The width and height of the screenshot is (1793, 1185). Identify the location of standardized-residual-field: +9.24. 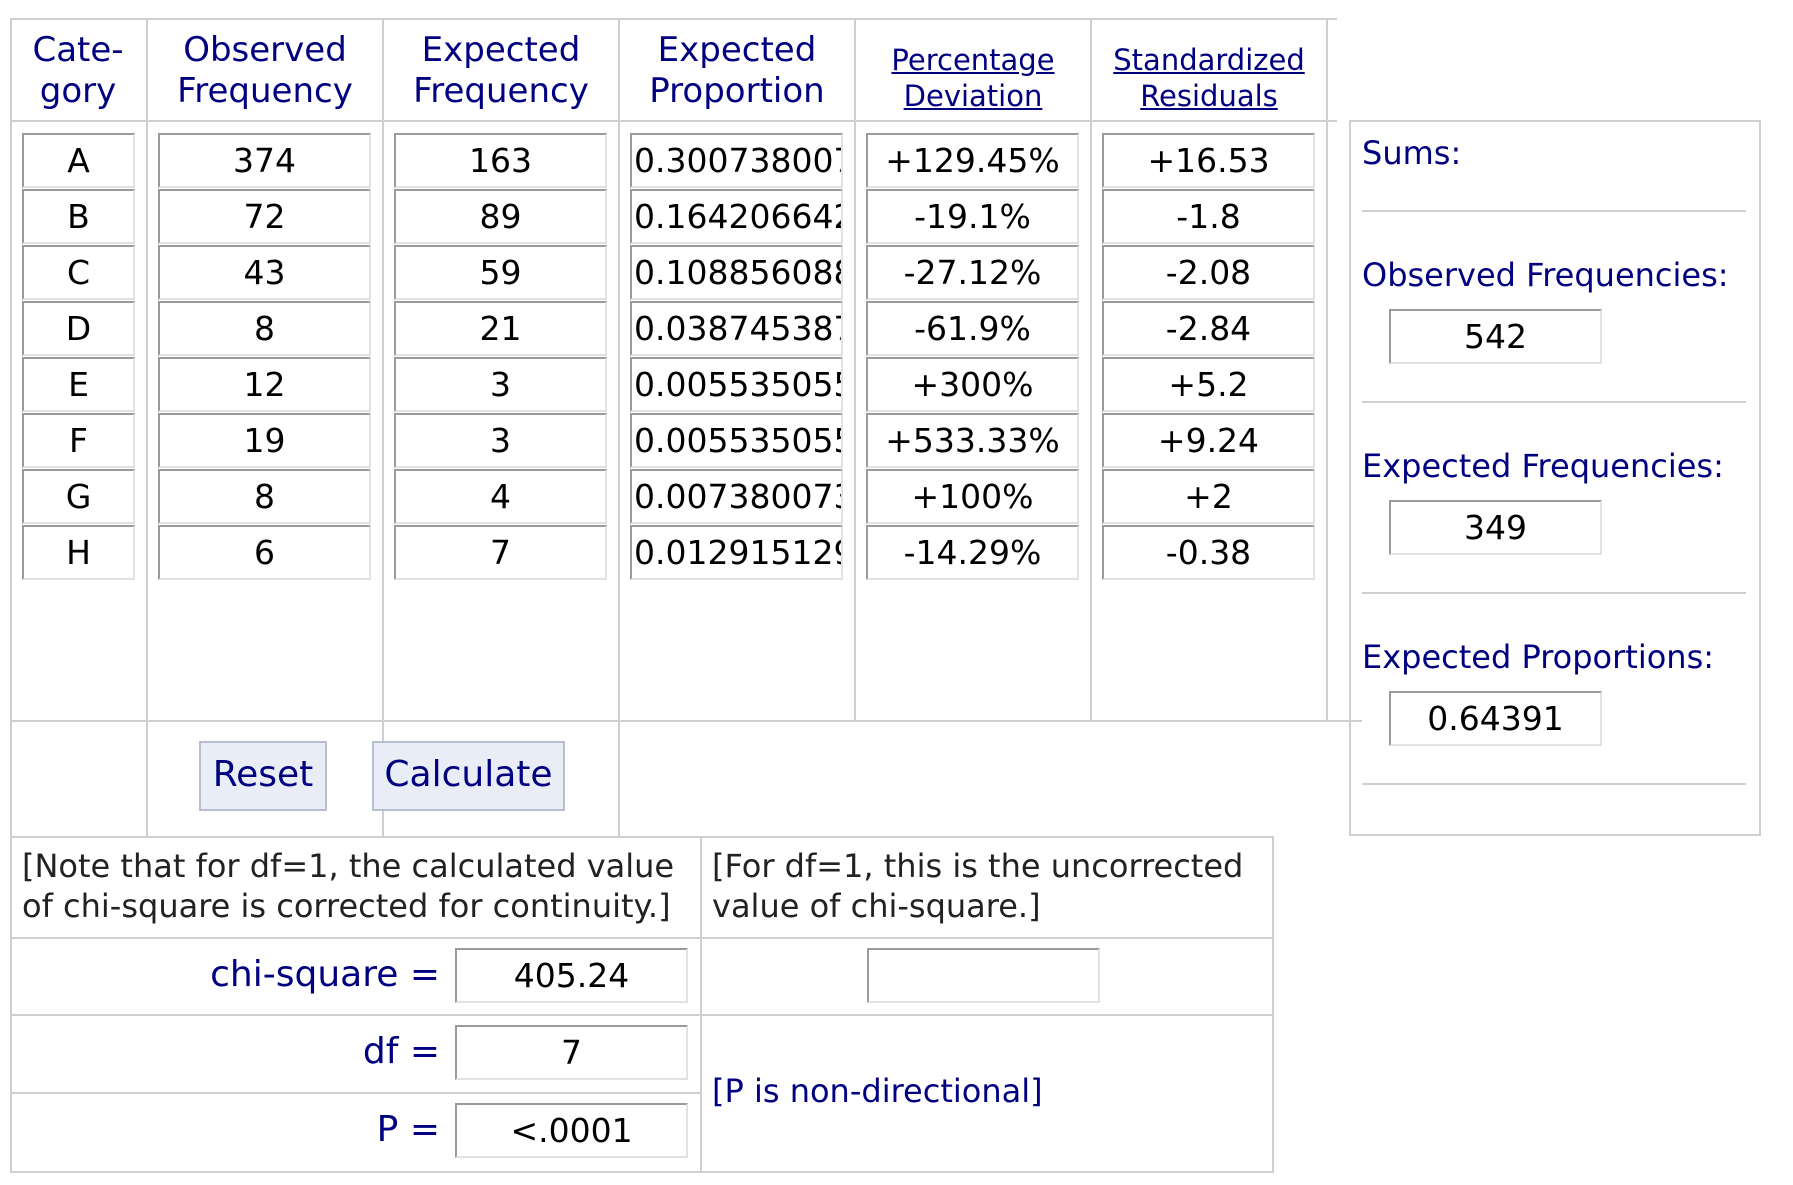
(1208, 440).